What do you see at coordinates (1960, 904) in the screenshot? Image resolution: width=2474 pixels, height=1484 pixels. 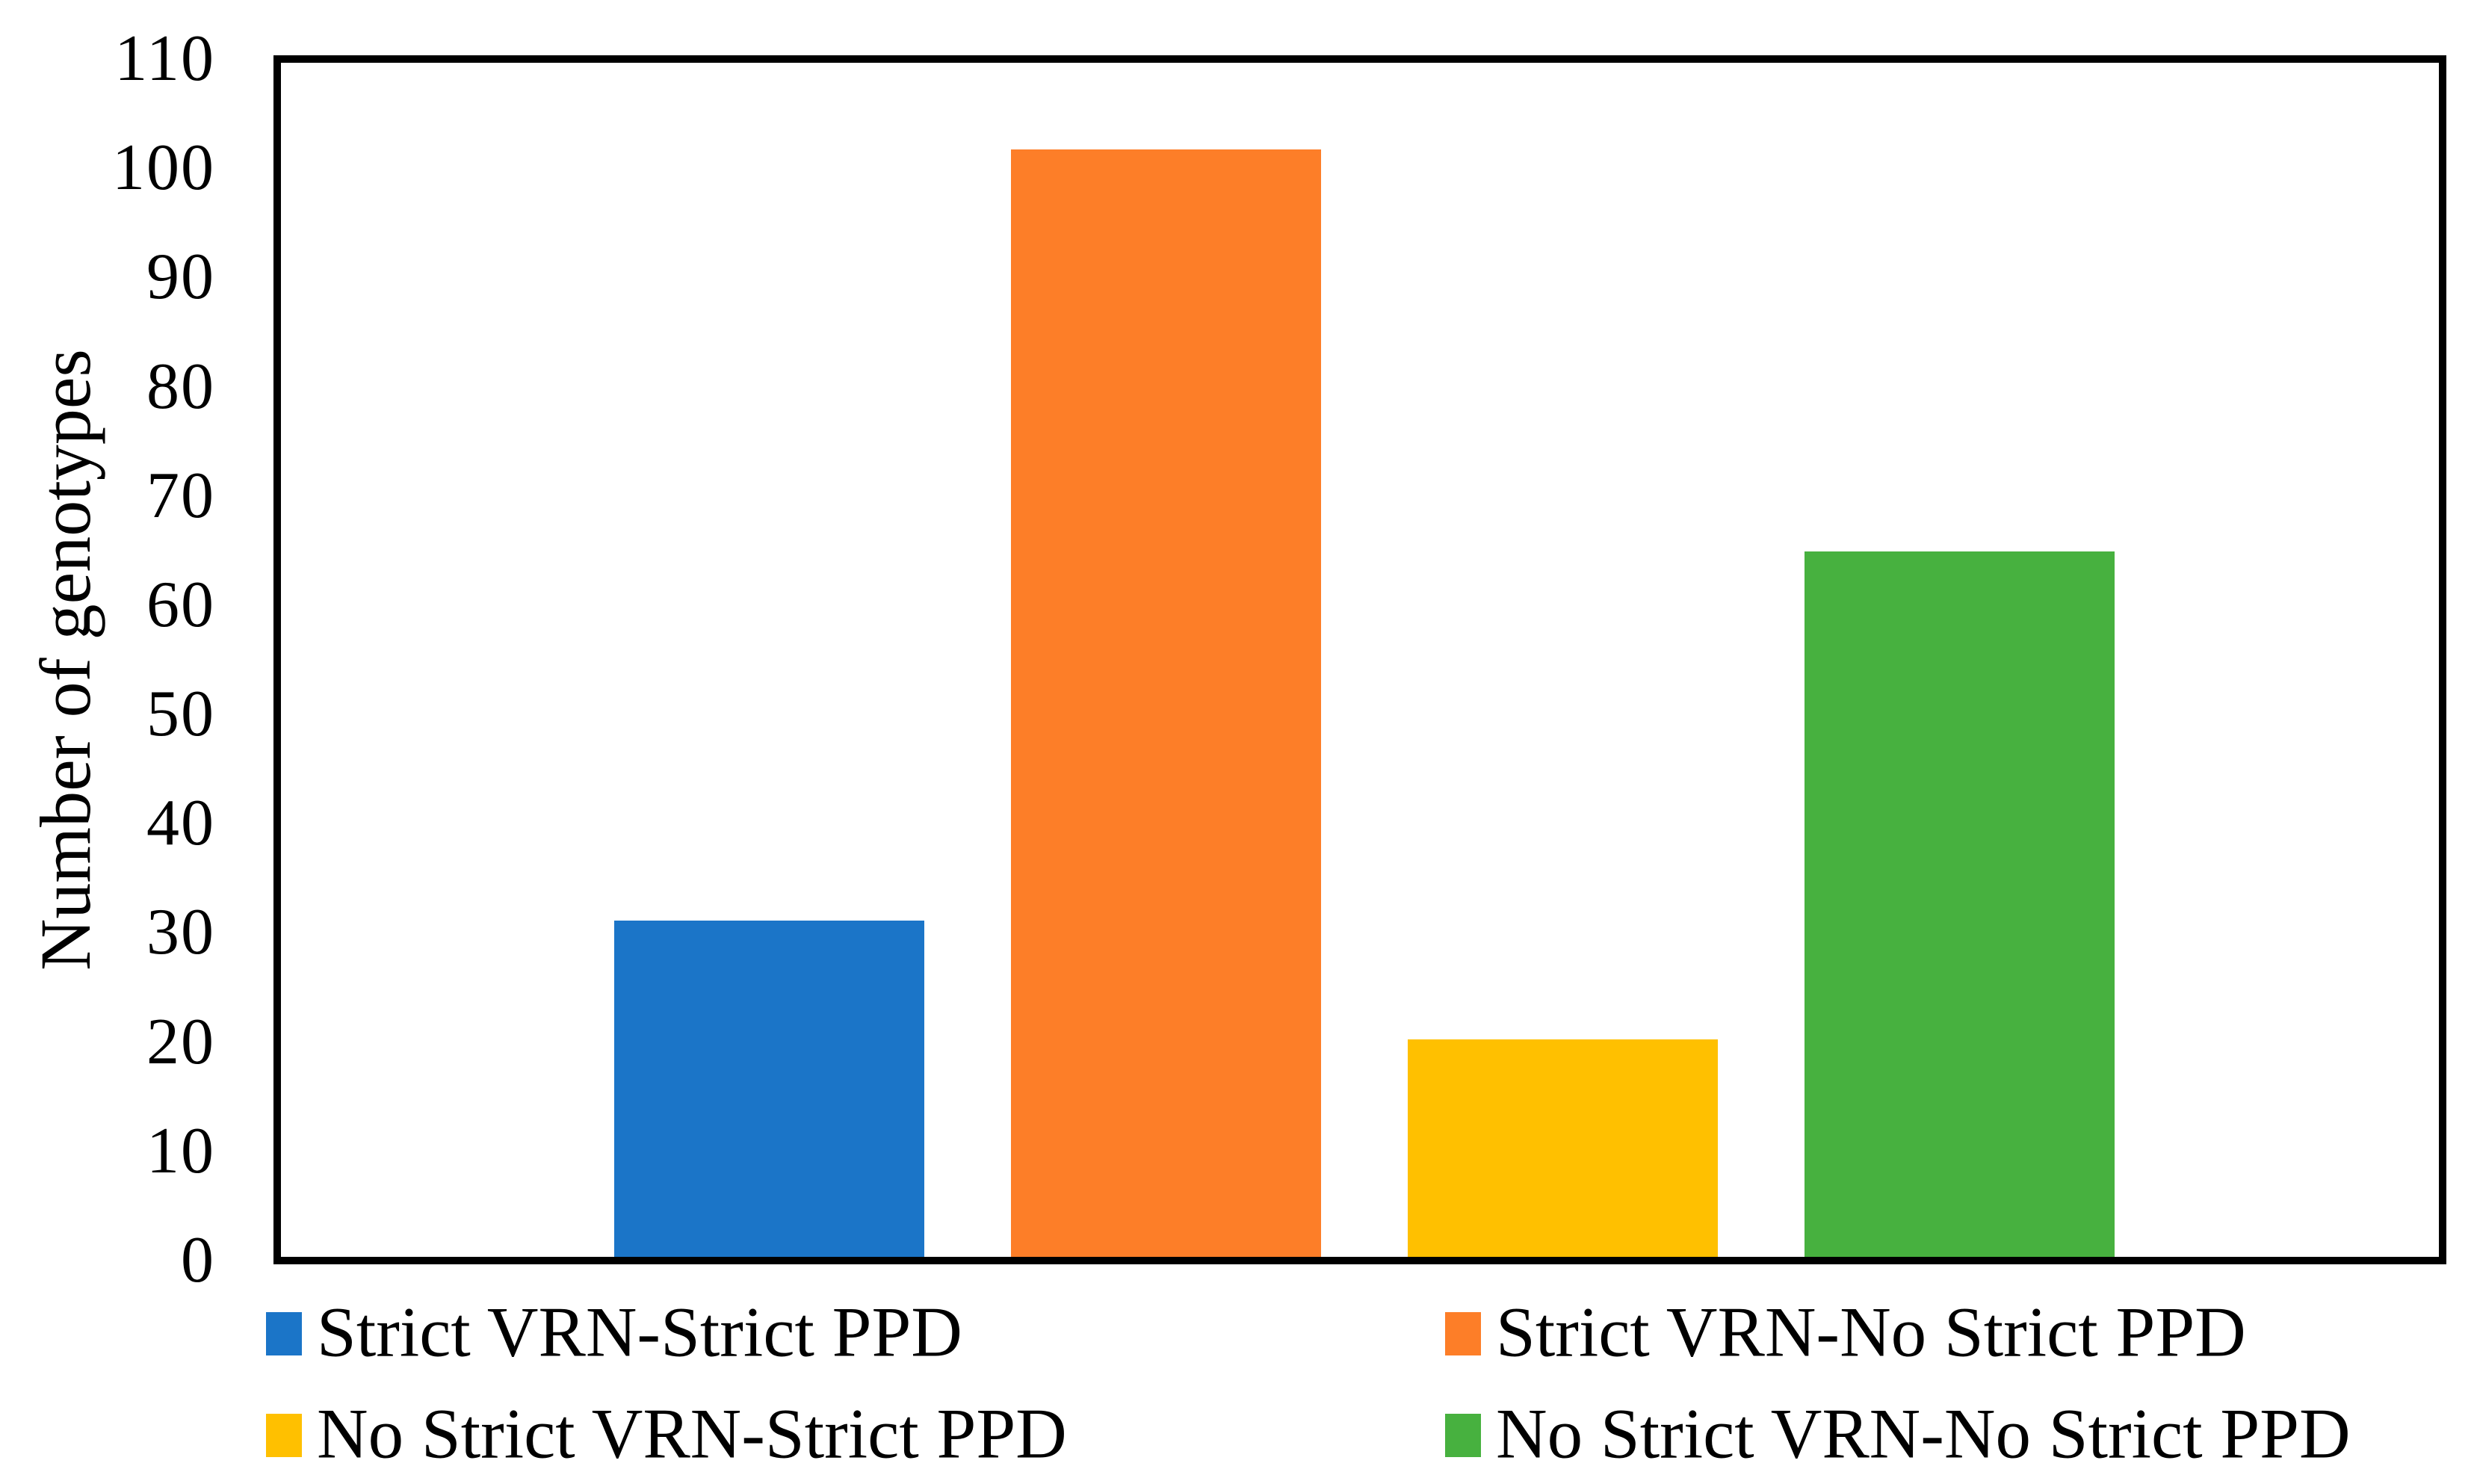 I see `bar-no-strict-vrn-no-strict-ppd` at bounding box center [1960, 904].